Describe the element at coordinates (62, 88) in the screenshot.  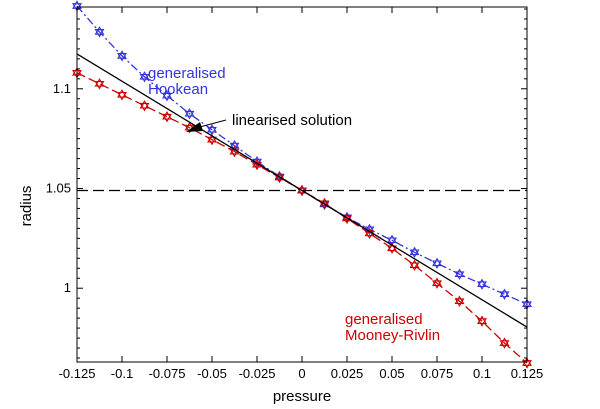
I see `y-tick-label: 1.1` at that location.